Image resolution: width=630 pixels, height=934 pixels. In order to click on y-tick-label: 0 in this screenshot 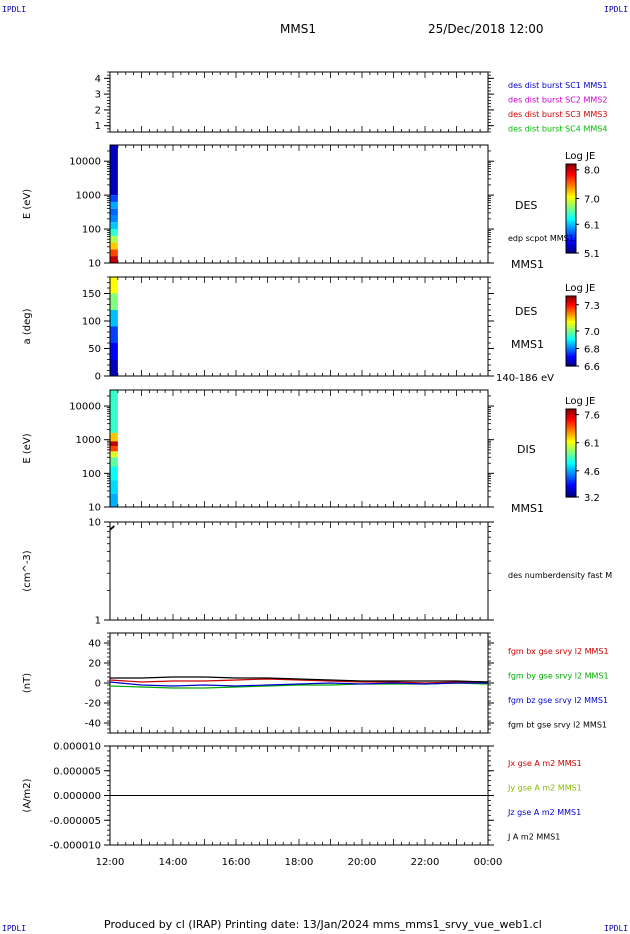, I will do `click(98, 684)`.